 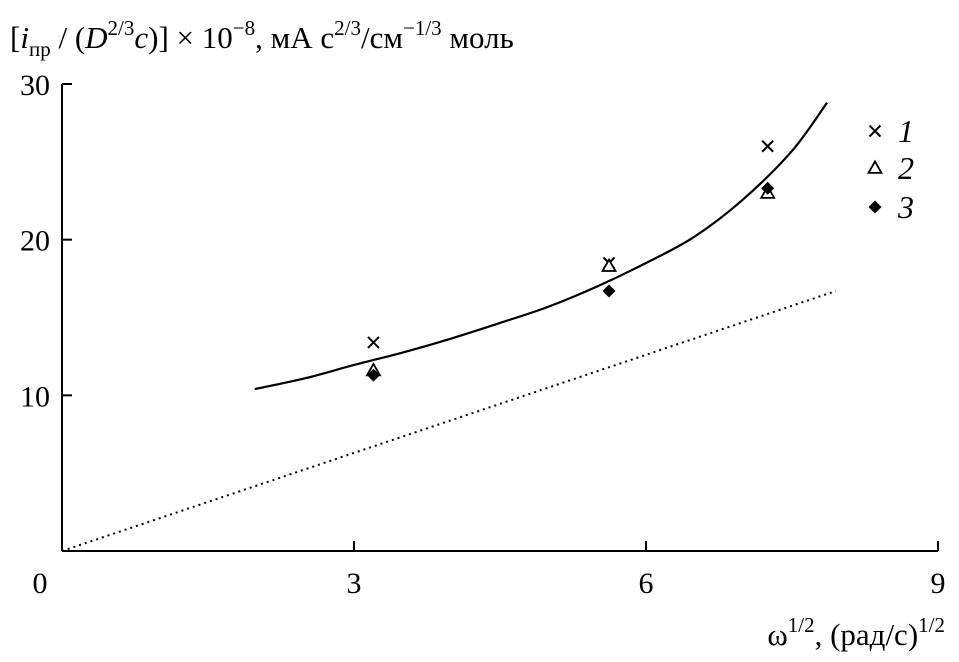 I want to click on legend-label-2: 2, so click(x=906, y=168).